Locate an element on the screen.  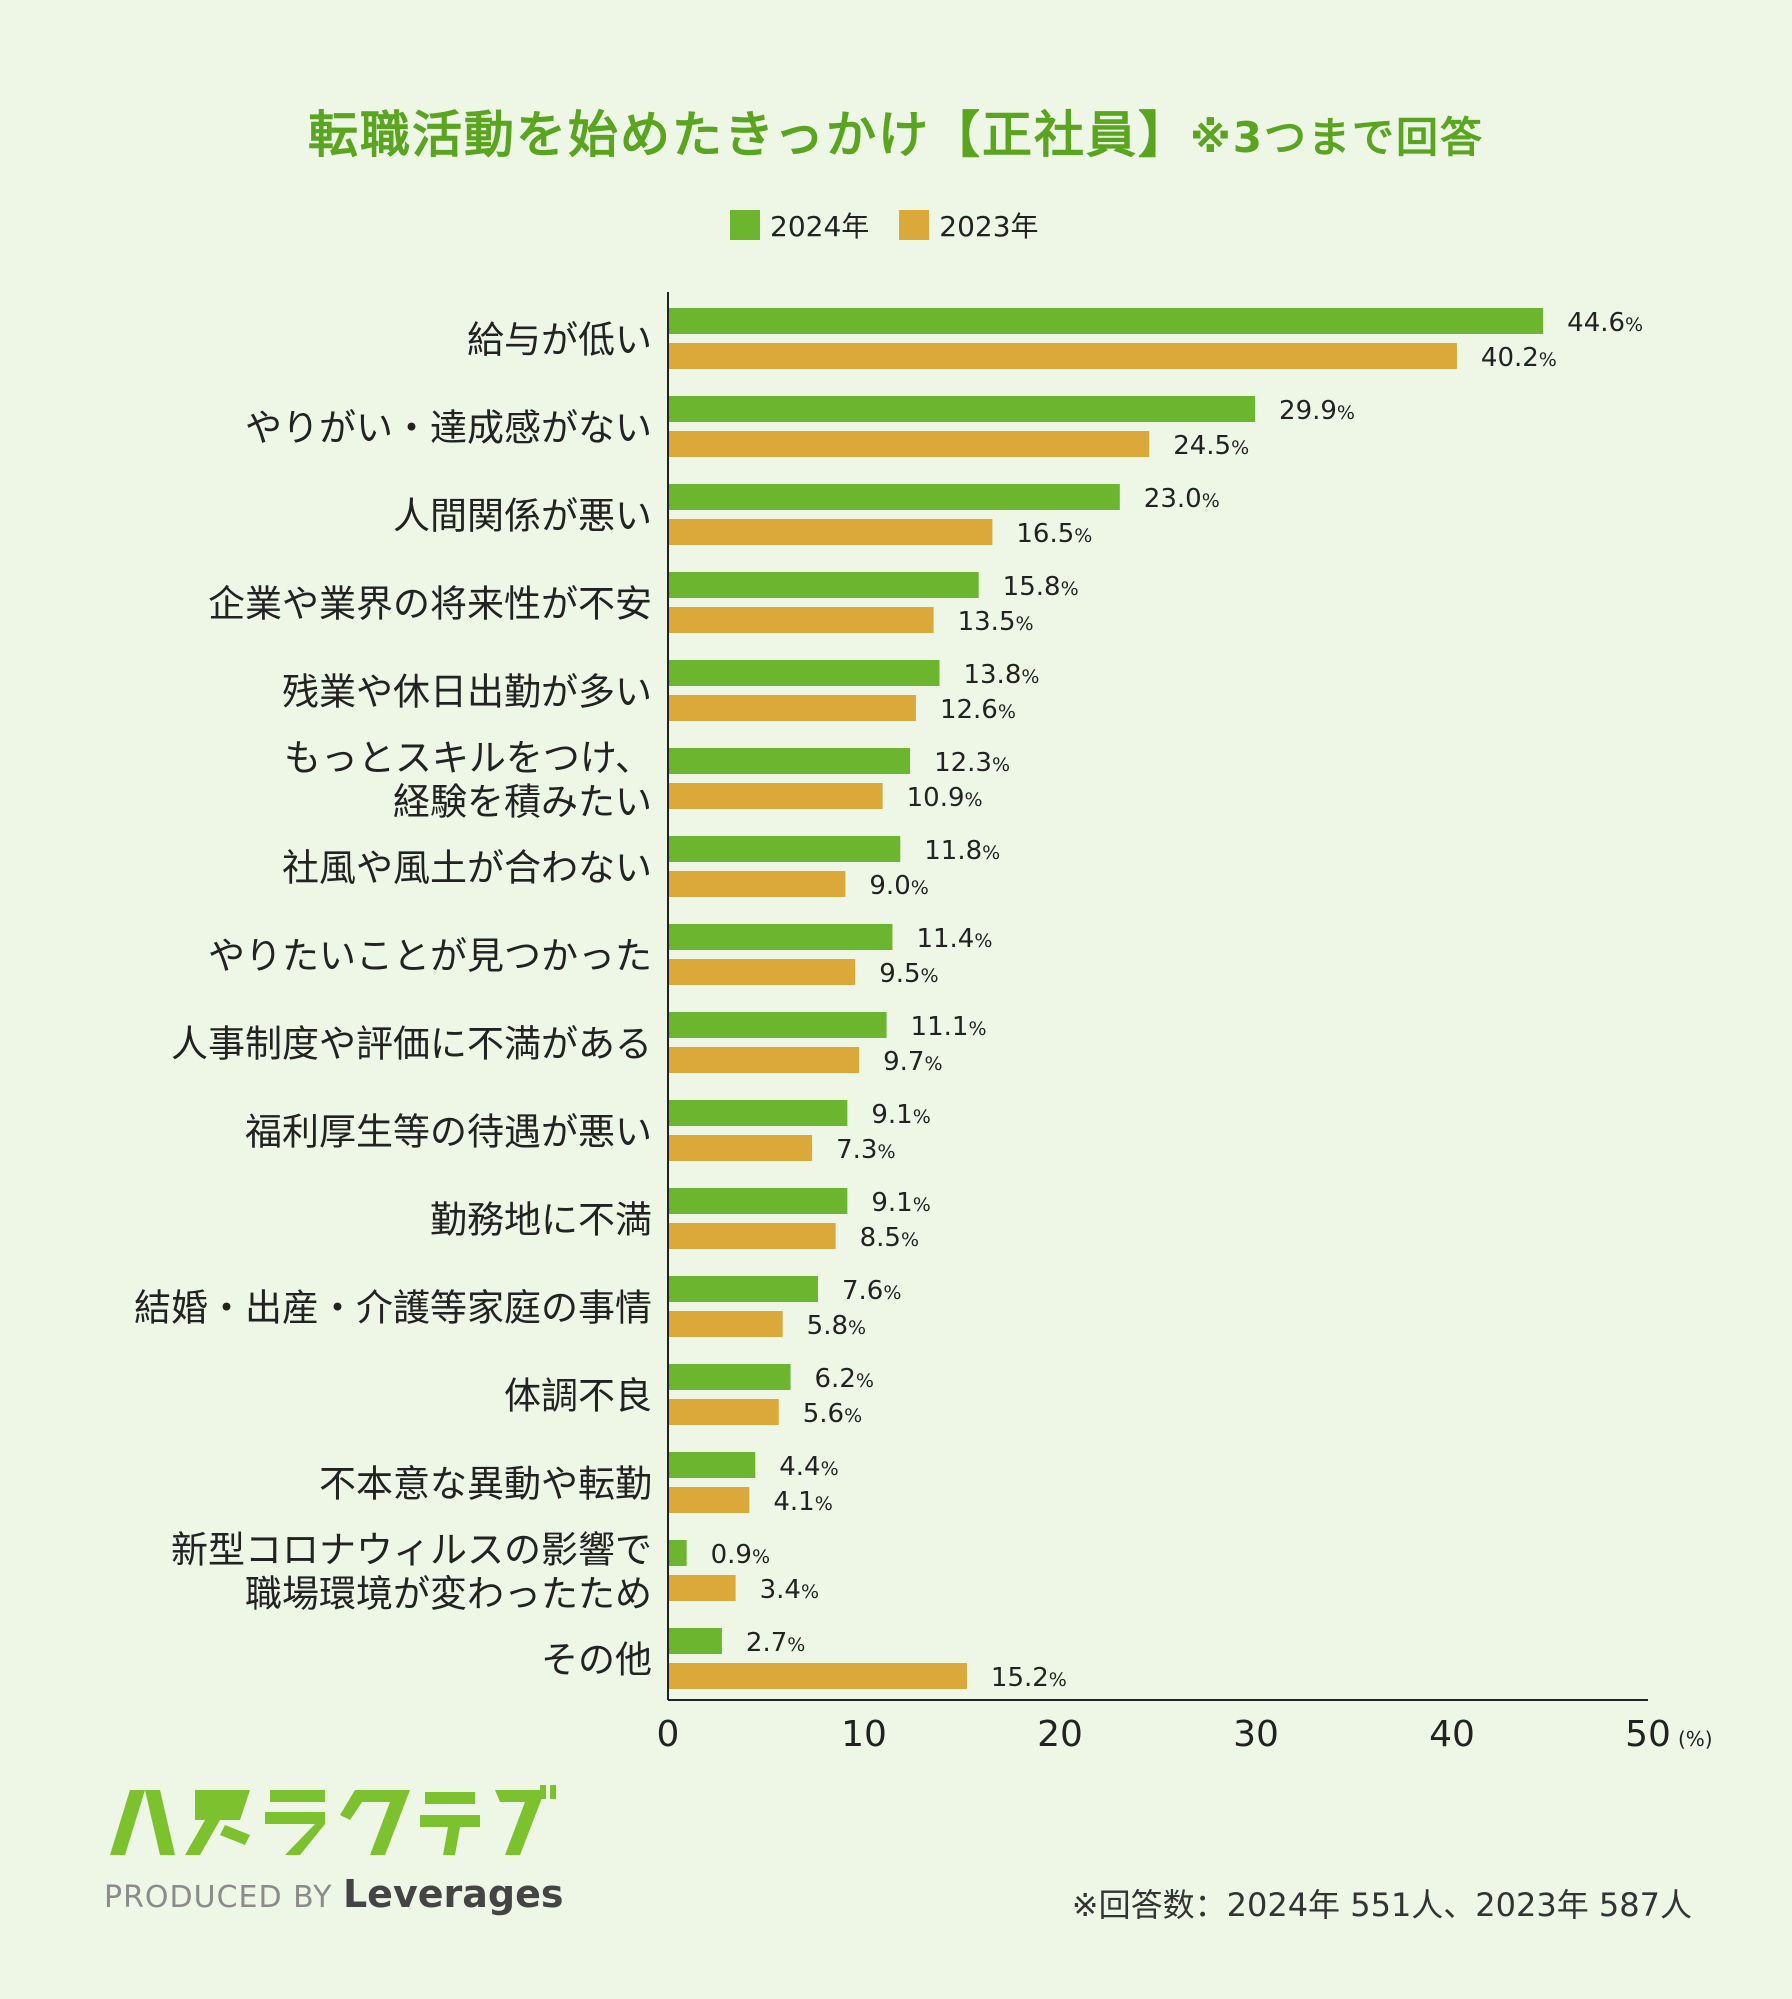
value-label-2024: 44.6% is located at coordinates (1605, 323).